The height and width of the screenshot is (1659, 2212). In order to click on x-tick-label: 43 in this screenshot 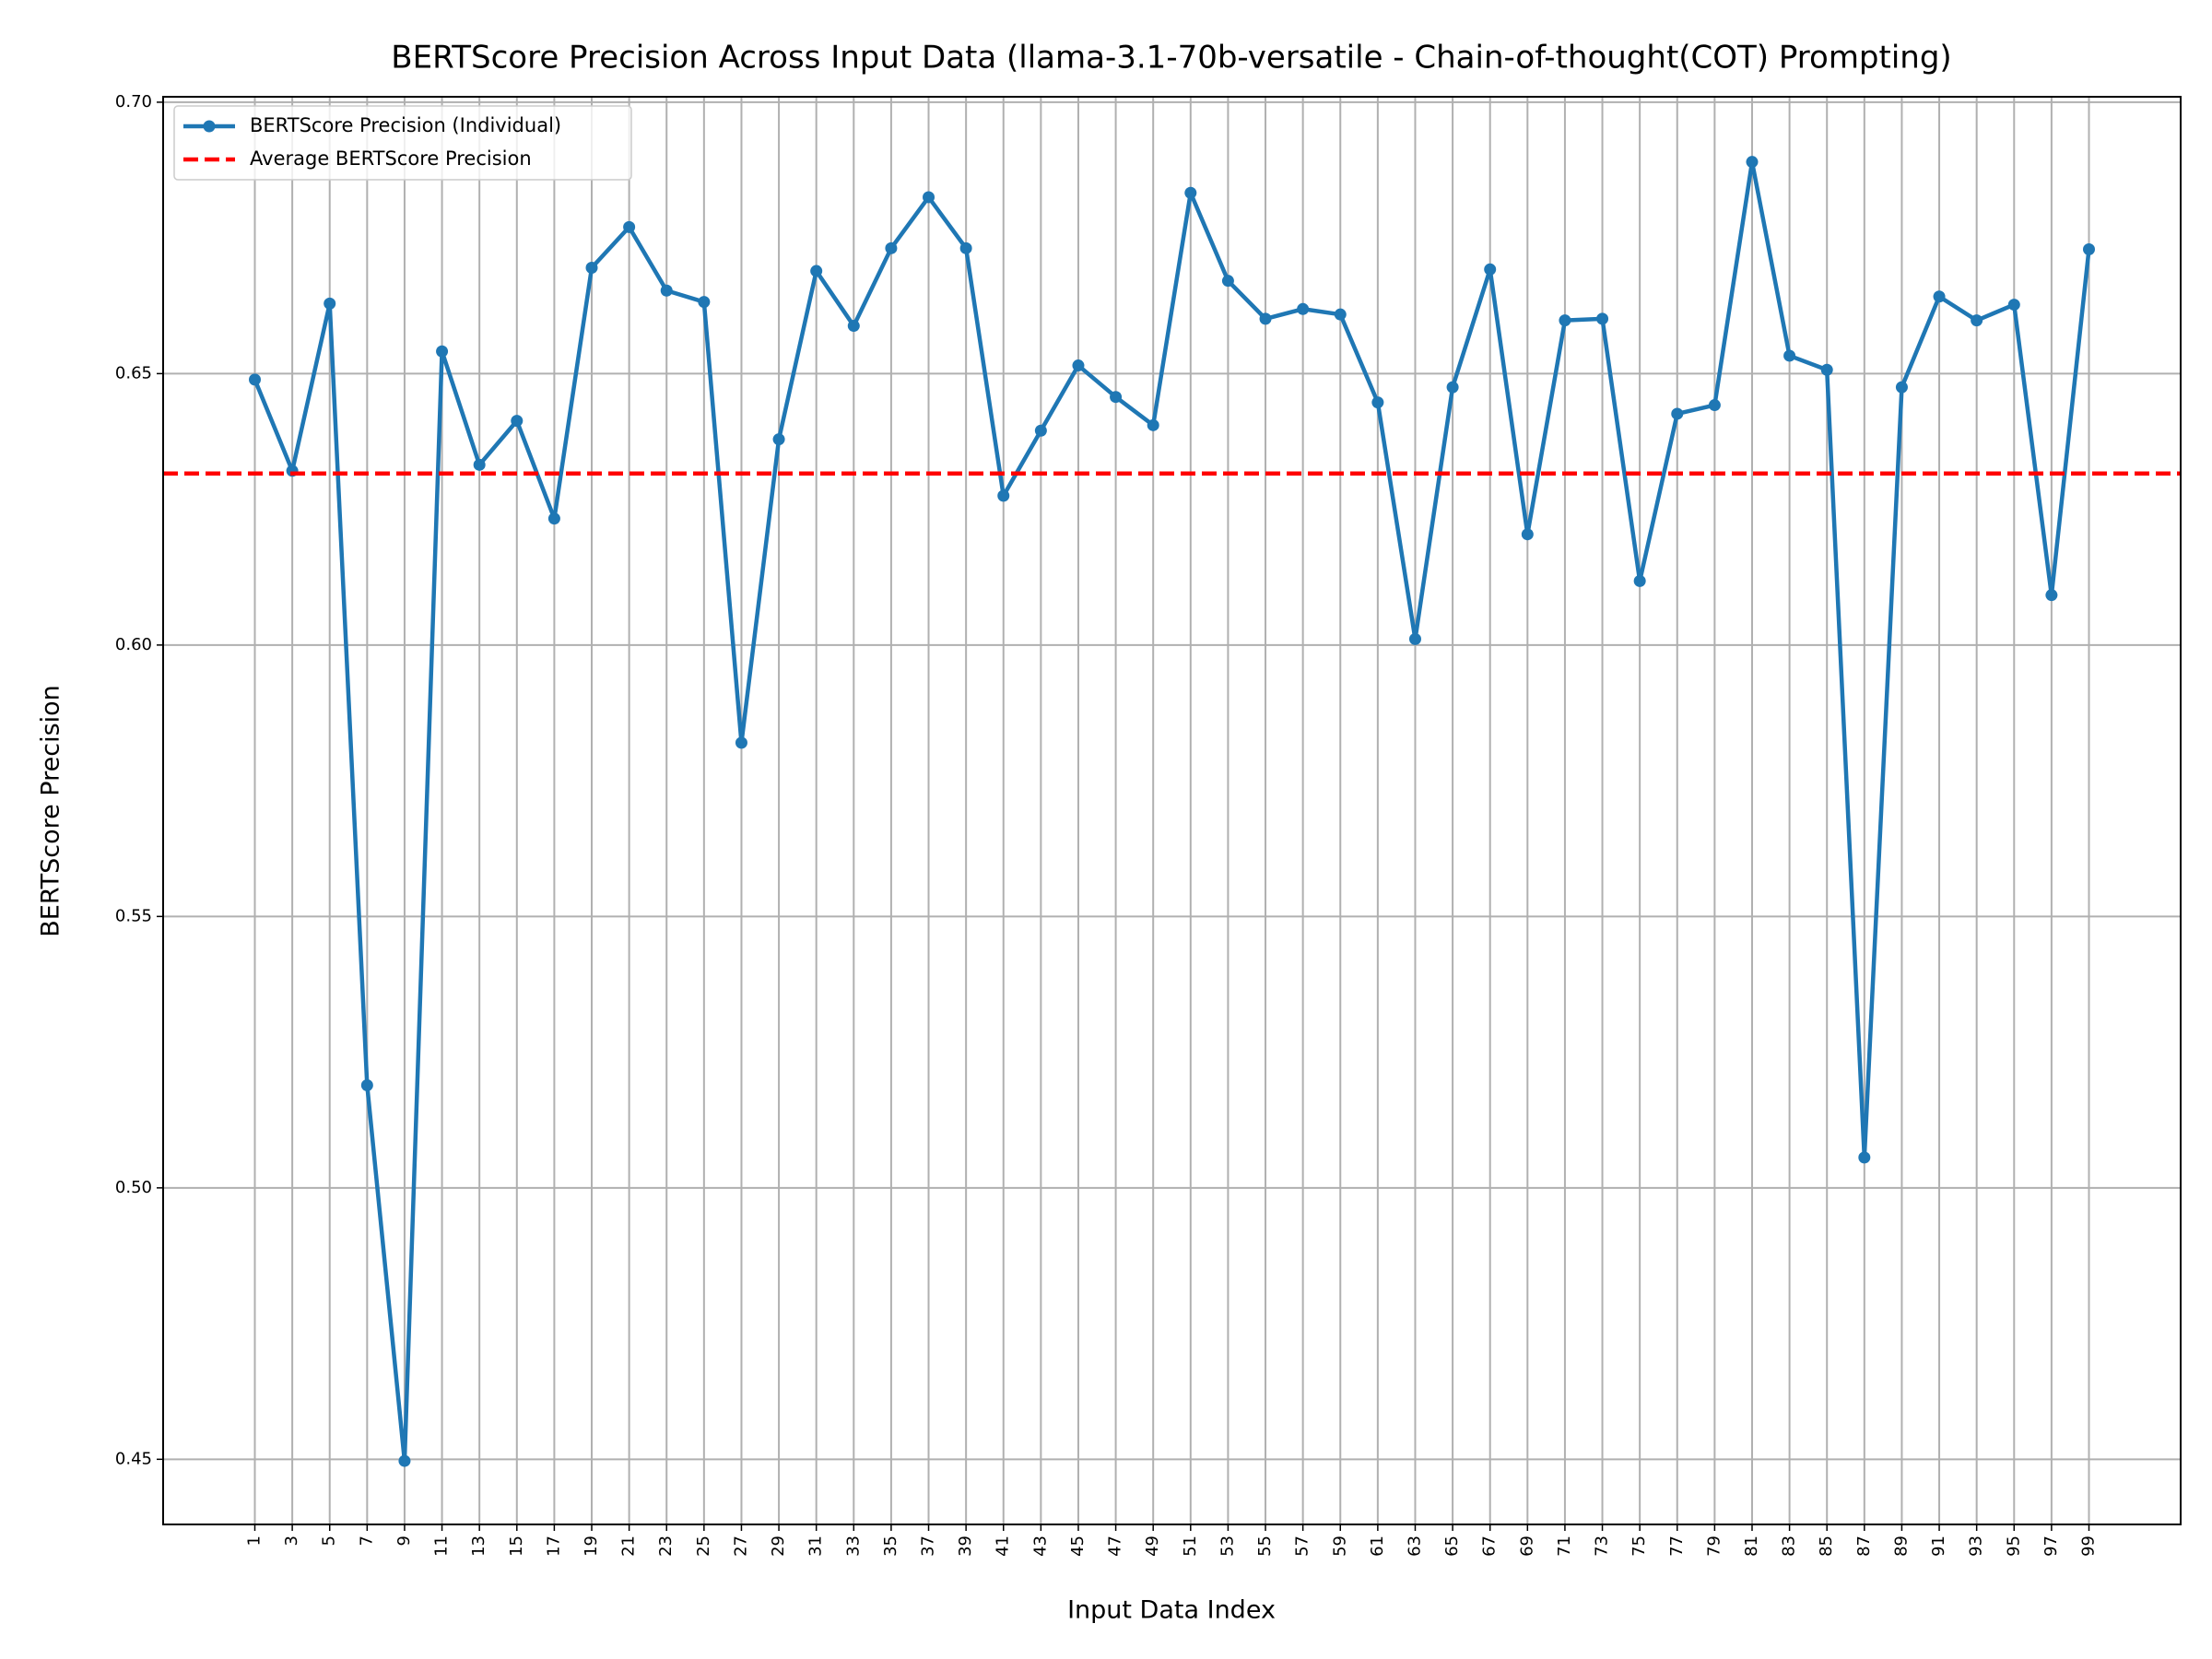, I will do `click(1040, 1546)`.